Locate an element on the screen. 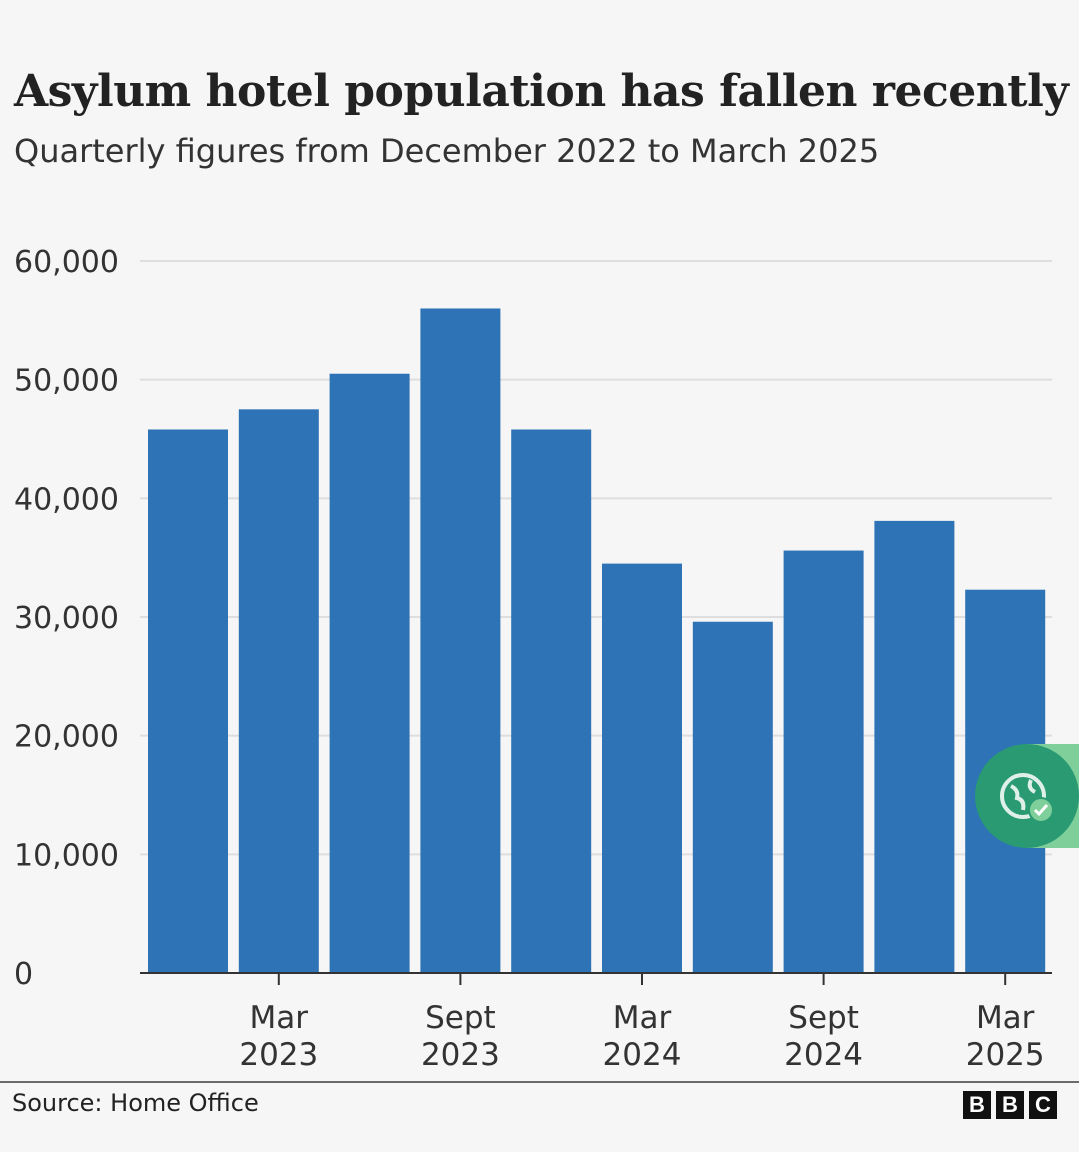 The width and height of the screenshot is (1079, 1152). source-note: Source: Home Office is located at coordinates (135, 1103).